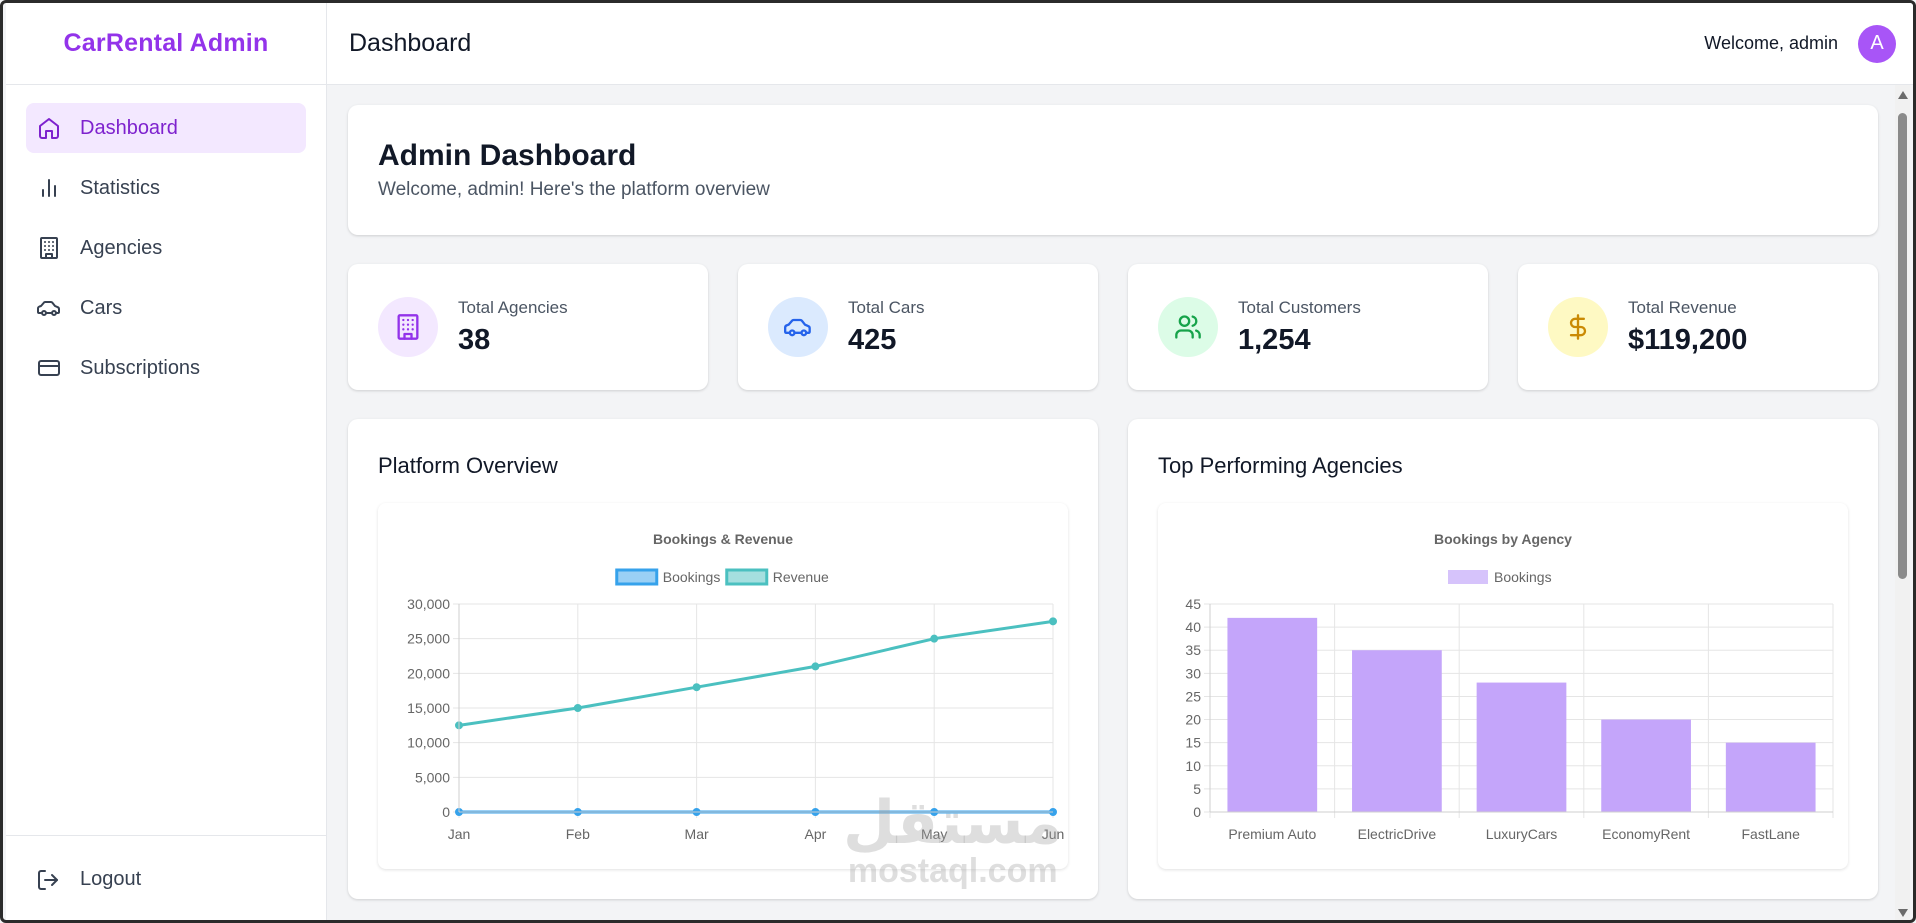 The width and height of the screenshot is (1916, 923). Describe the element at coordinates (1771, 834) in the screenshot. I see `x-tick-label: FastLane` at that location.